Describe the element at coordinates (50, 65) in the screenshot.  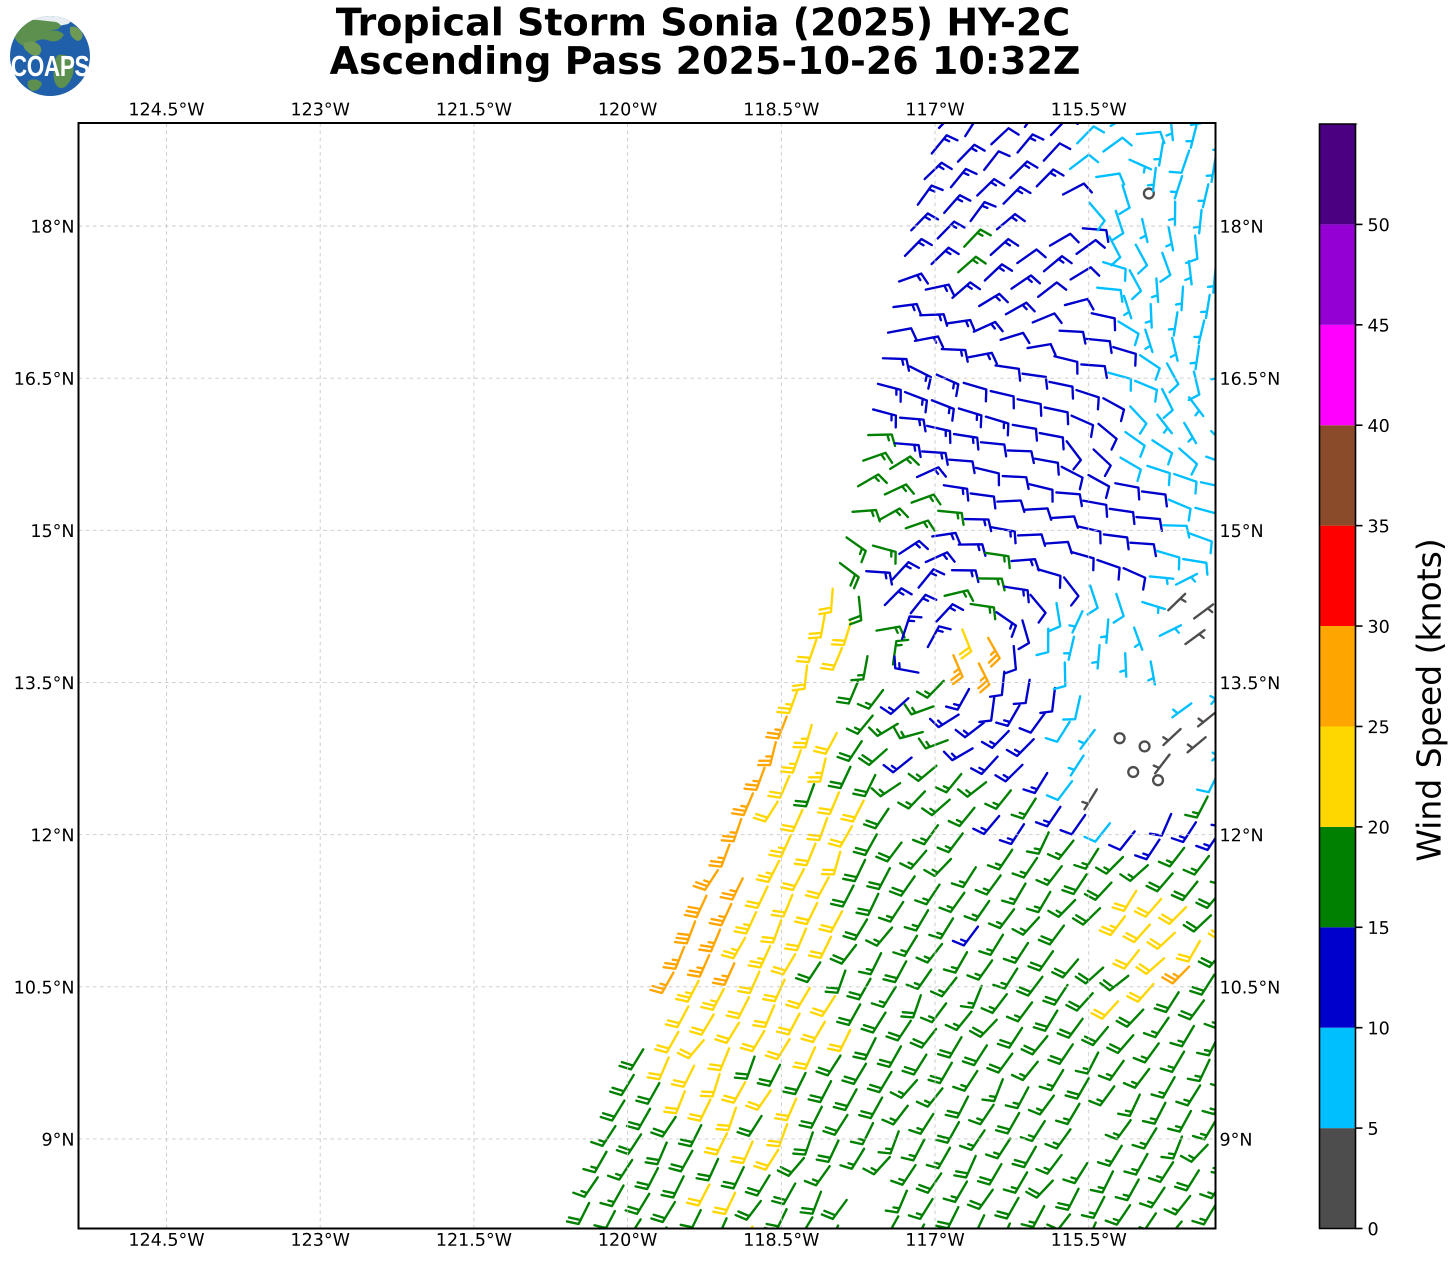
I see `svg-text: COAPS` at that location.